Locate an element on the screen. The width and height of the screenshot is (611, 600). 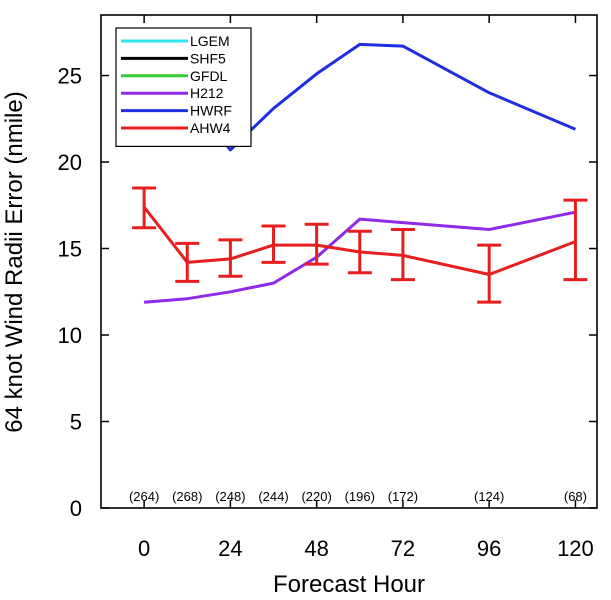
y-axis-title: 64 knot Wind Radii Error (nmile) is located at coordinates (14, 261).